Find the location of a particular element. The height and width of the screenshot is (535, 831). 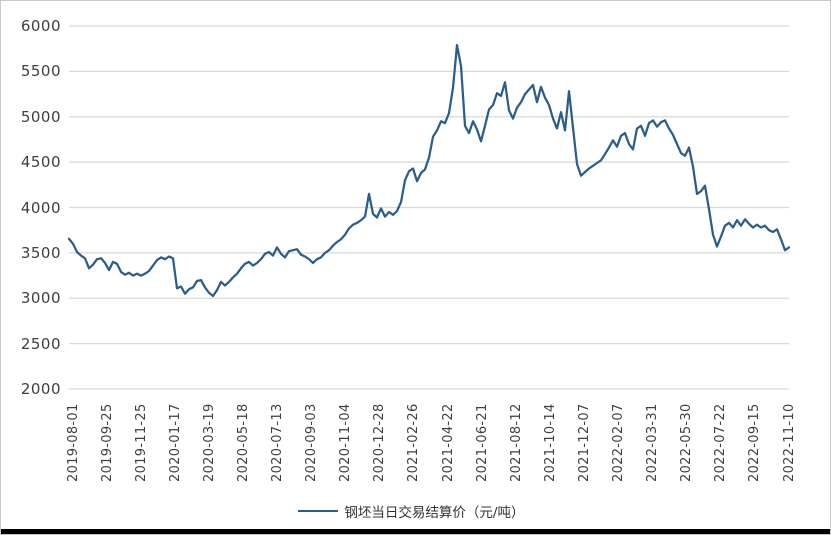

x-axis-tick-label: 2020-09-03 is located at coordinates (312, 442).